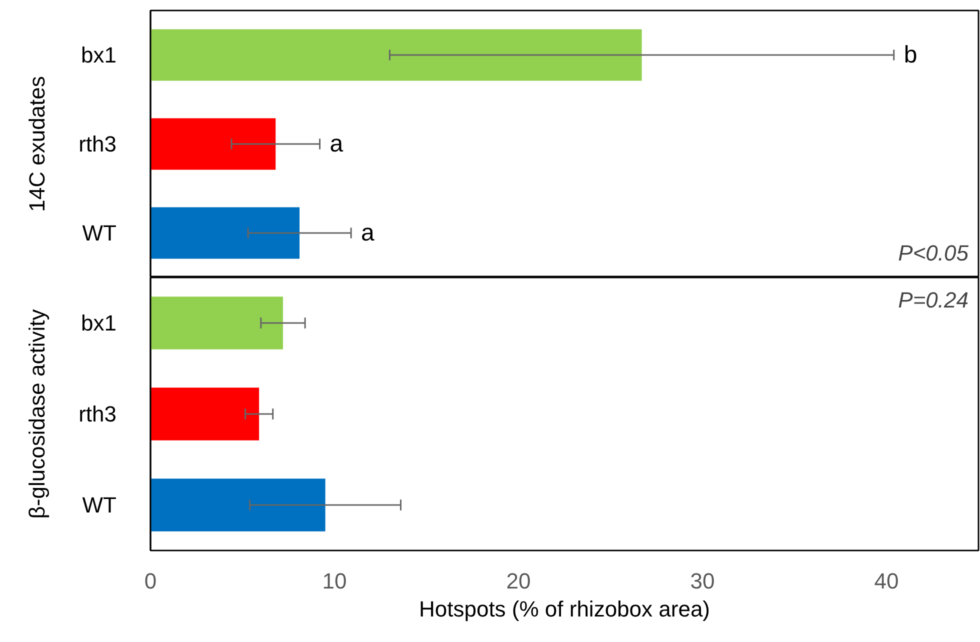  Describe the element at coordinates (886, 581) in the screenshot. I see `x-tick-label: 40` at that location.